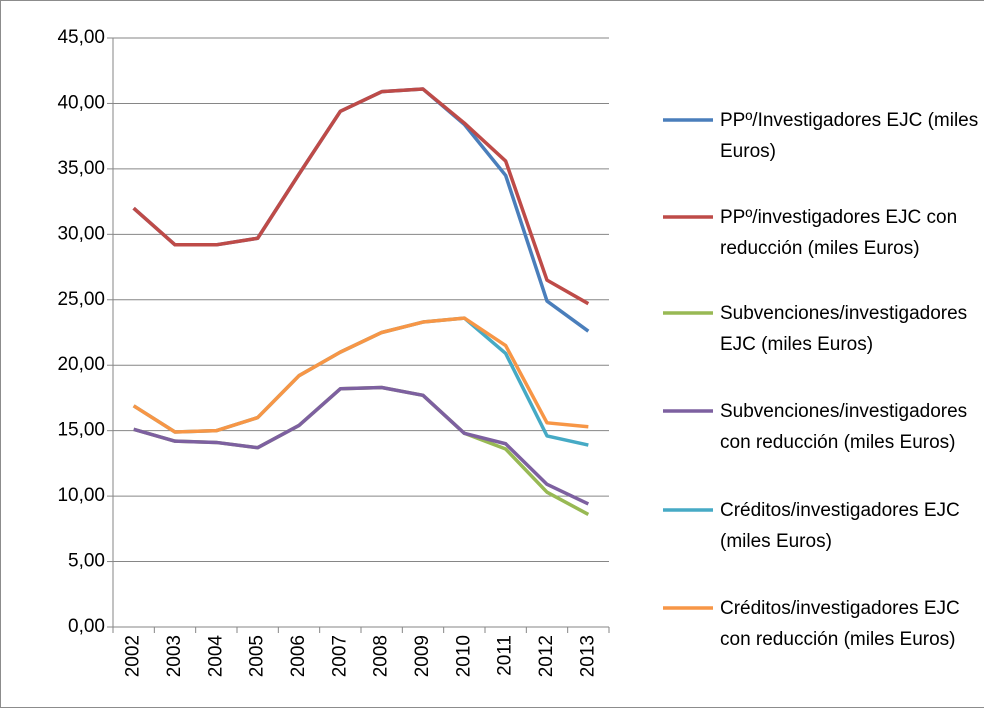 The image size is (985, 708). What do you see at coordinates (505, 655) in the screenshot?
I see `x-tick-label: 2011` at bounding box center [505, 655].